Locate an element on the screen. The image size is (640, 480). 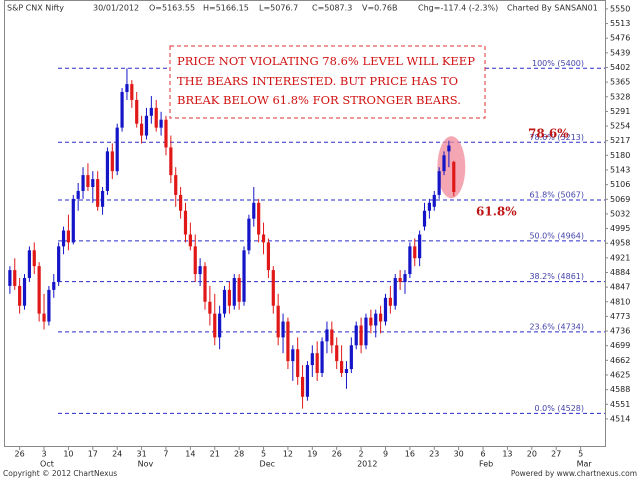
month-label: Mar is located at coordinates (585, 464).